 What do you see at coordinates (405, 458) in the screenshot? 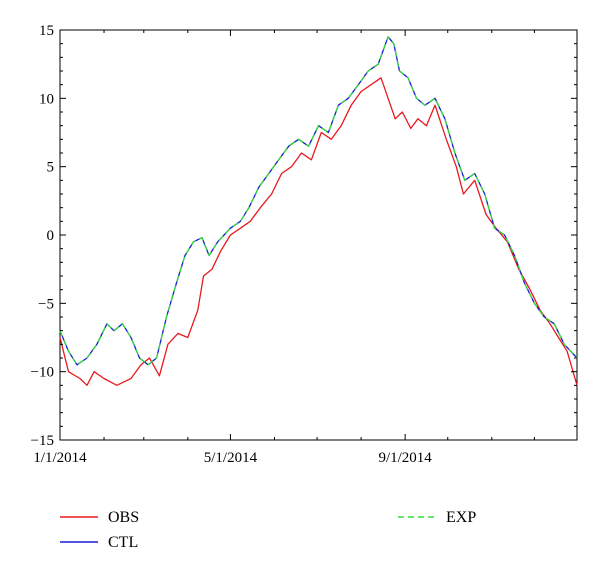
I see `x-tick-label: 9/1/2014` at bounding box center [405, 458].